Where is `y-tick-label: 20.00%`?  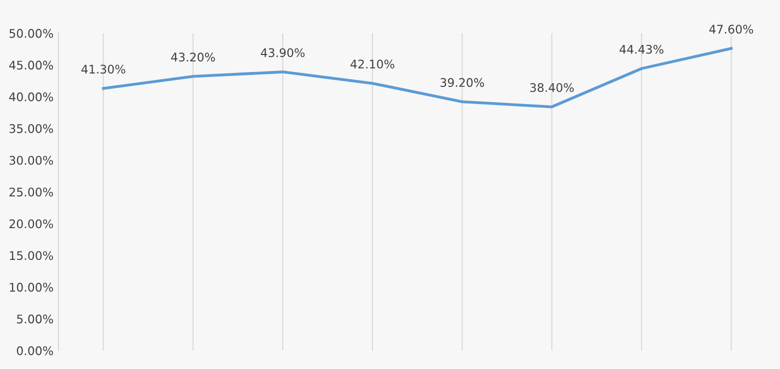
y-tick-label: 20.00% is located at coordinates (31, 223).